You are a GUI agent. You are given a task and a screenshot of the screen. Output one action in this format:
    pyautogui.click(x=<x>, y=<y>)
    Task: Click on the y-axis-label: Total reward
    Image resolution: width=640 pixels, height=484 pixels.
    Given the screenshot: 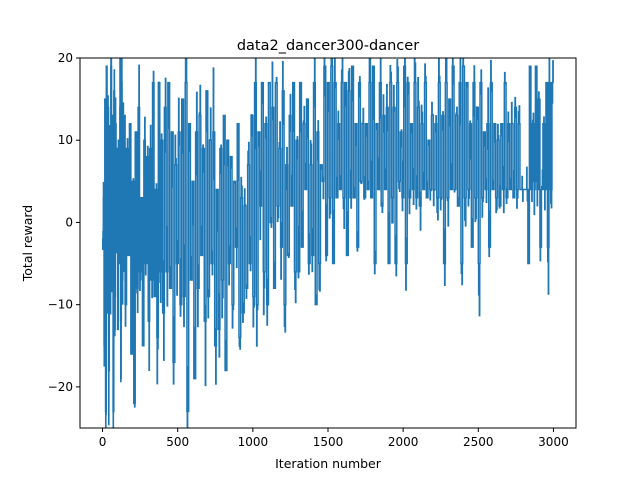 What is the action you would take?
    pyautogui.click(x=27, y=243)
    